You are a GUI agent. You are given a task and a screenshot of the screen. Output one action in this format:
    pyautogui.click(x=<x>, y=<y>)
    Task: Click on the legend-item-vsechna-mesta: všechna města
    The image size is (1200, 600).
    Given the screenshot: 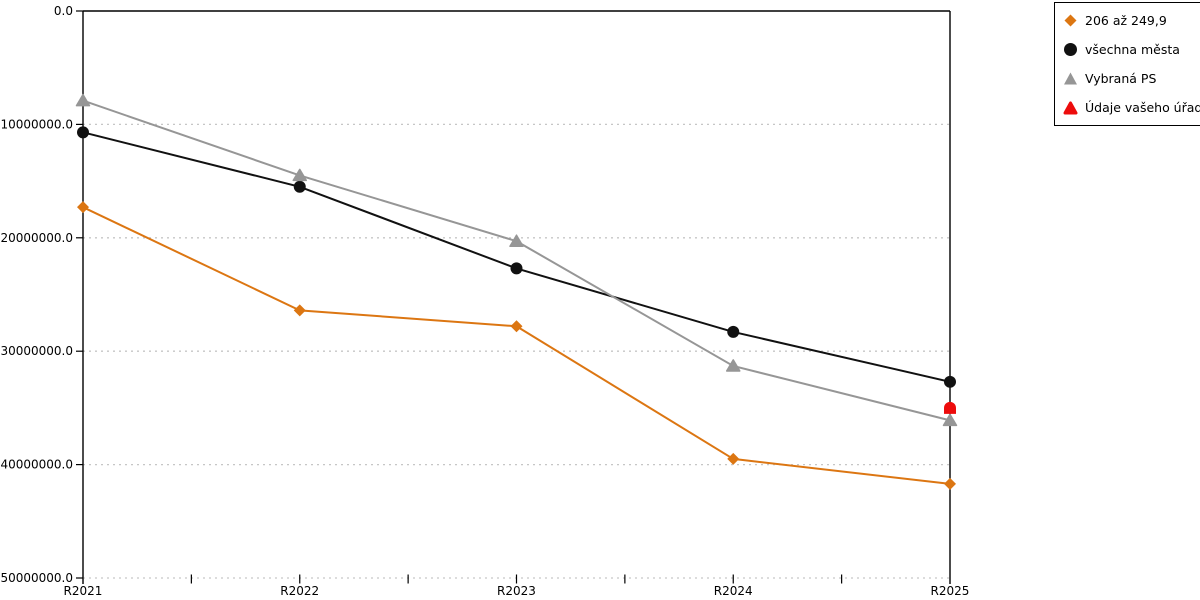 What is the action you would take?
    pyautogui.click(x=1131, y=49)
    